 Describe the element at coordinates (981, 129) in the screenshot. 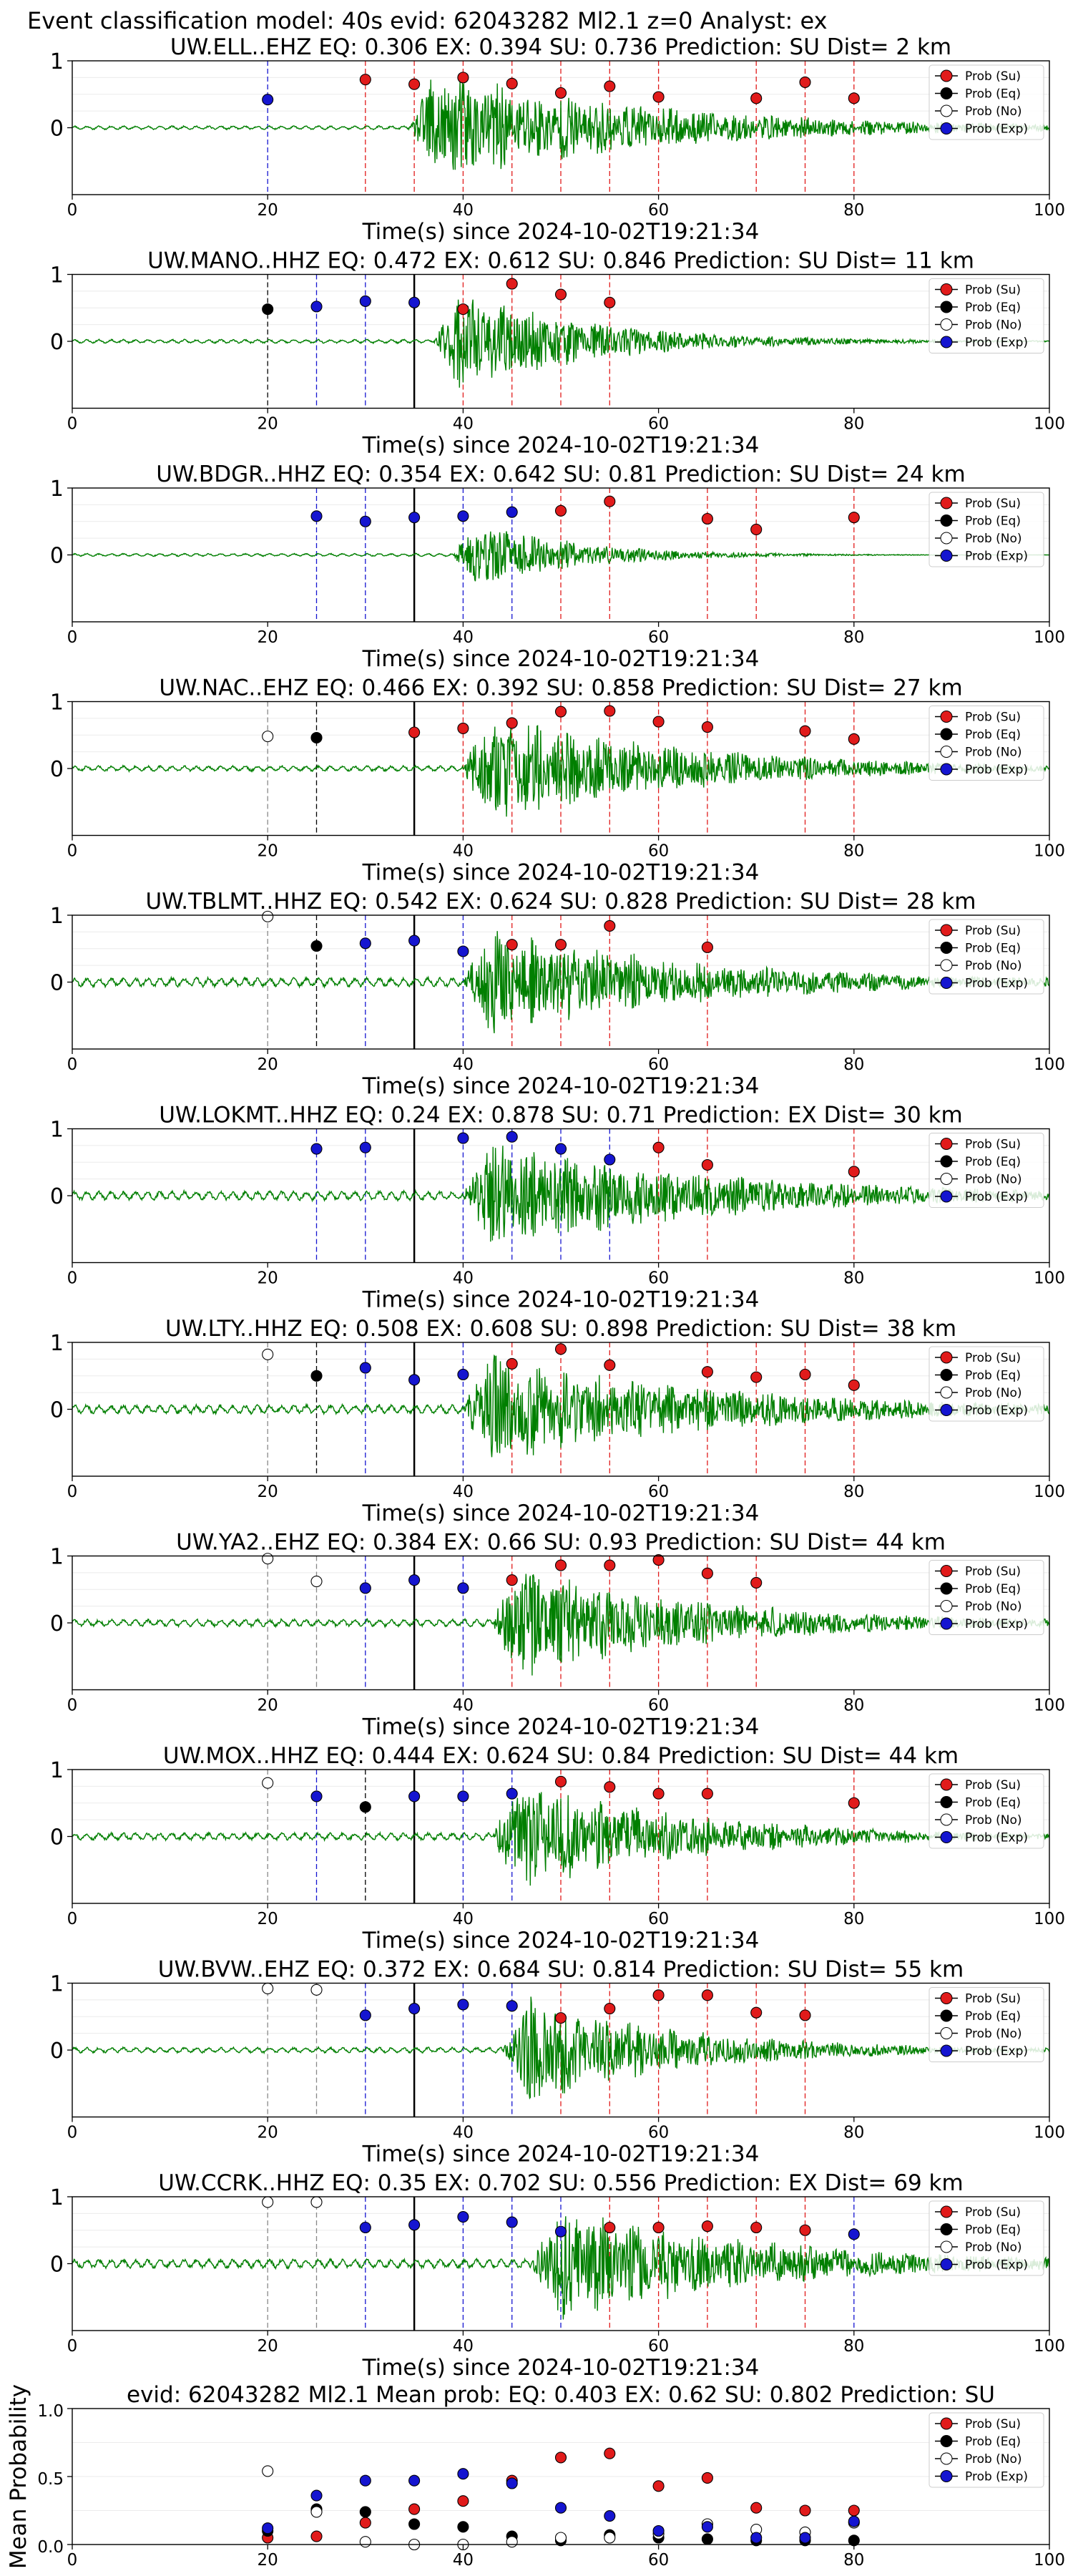

I see `legend-item-exp: Prob (Exp)` at that location.